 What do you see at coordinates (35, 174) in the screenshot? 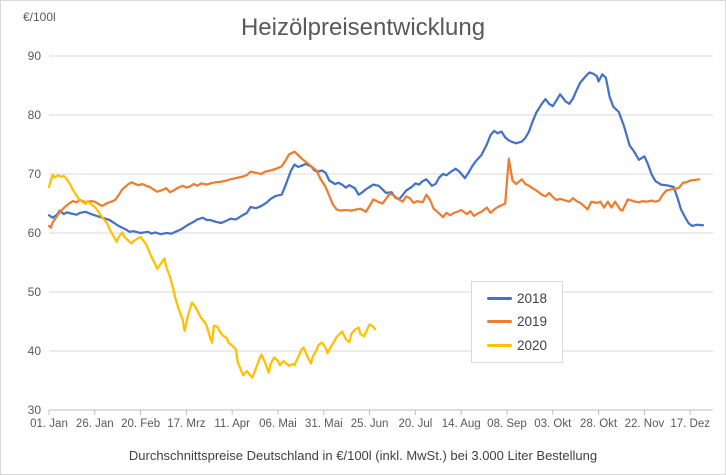
I see `y-axis-tick-label: 70` at bounding box center [35, 174].